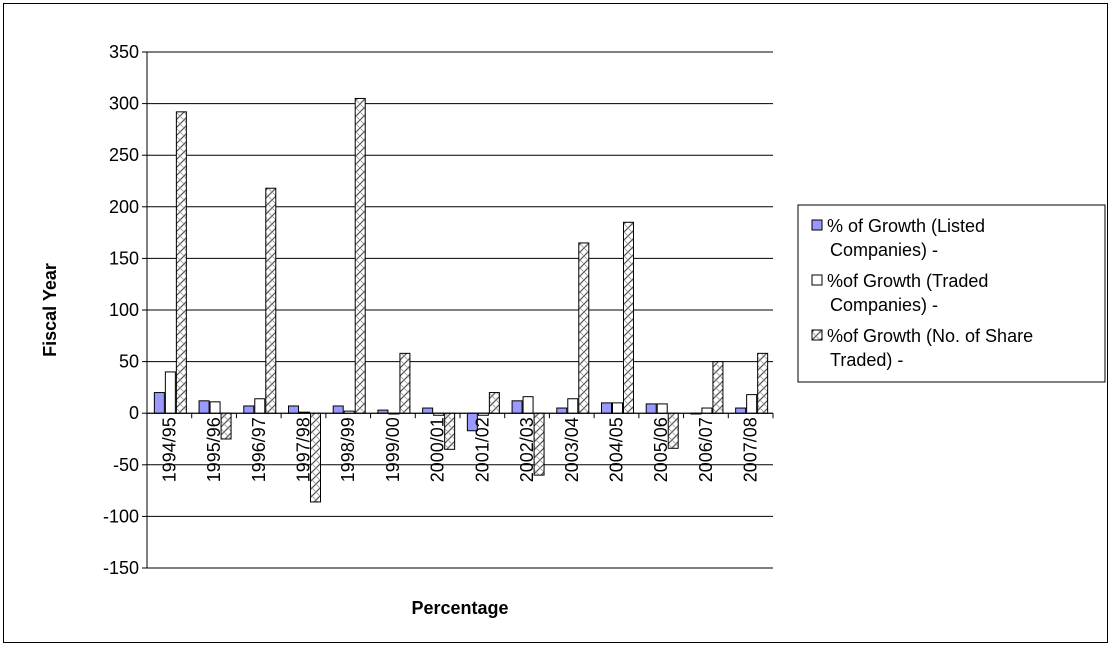 This screenshot has width=1113, height=648. Describe the element at coordinates (348, 449) in the screenshot. I see `x-tick-label: 1998/99` at that location.